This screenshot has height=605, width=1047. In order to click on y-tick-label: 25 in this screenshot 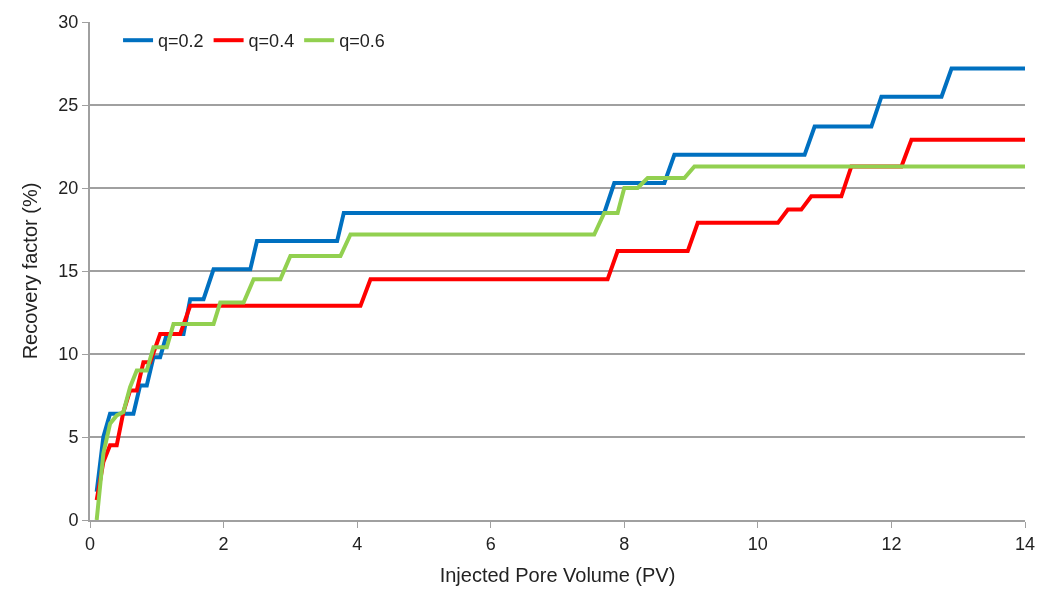, I will do `click(68, 105)`.